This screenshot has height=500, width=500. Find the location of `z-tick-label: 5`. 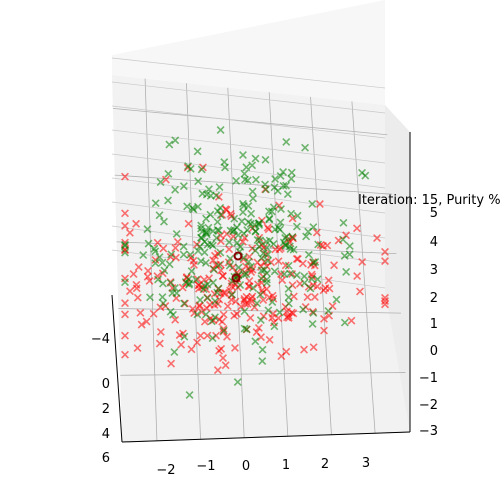

z-tick-label: 5 is located at coordinates (434, 213).